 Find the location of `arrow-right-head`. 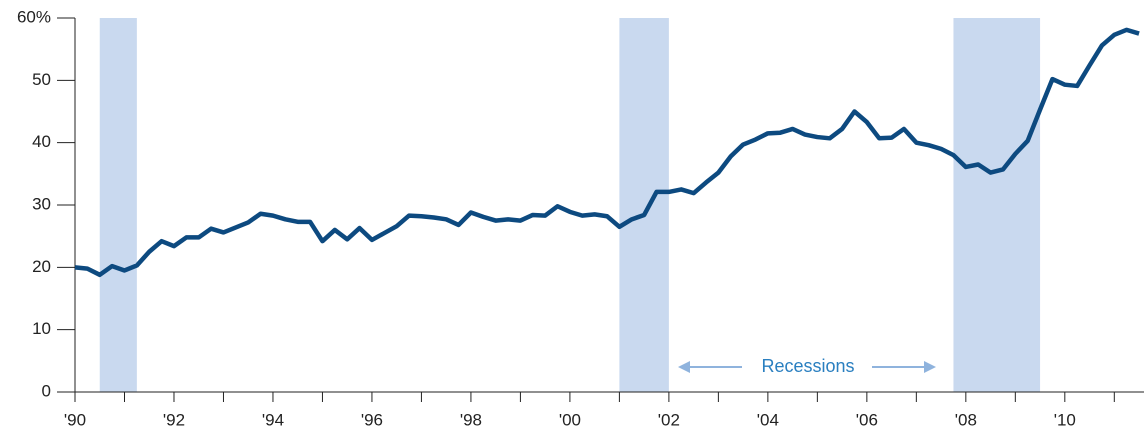

arrow-right-head is located at coordinates (930, 367).